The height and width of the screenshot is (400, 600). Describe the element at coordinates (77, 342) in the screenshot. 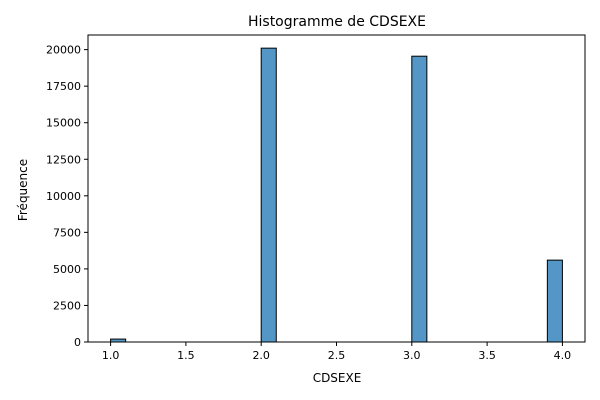

I see `y-tick-label: 0` at that location.